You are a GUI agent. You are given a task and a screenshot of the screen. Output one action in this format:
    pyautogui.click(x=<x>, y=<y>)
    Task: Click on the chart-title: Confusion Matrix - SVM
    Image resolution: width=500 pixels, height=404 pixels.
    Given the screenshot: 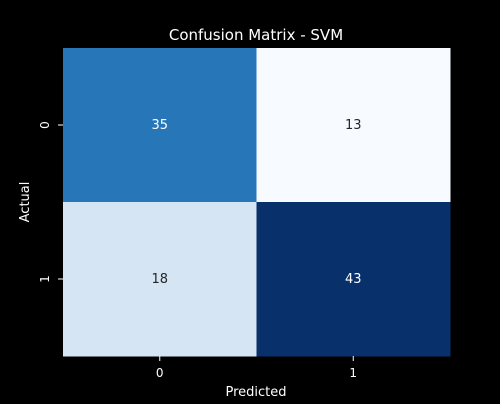 What is the action you would take?
    pyautogui.click(x=256, y=35)
    